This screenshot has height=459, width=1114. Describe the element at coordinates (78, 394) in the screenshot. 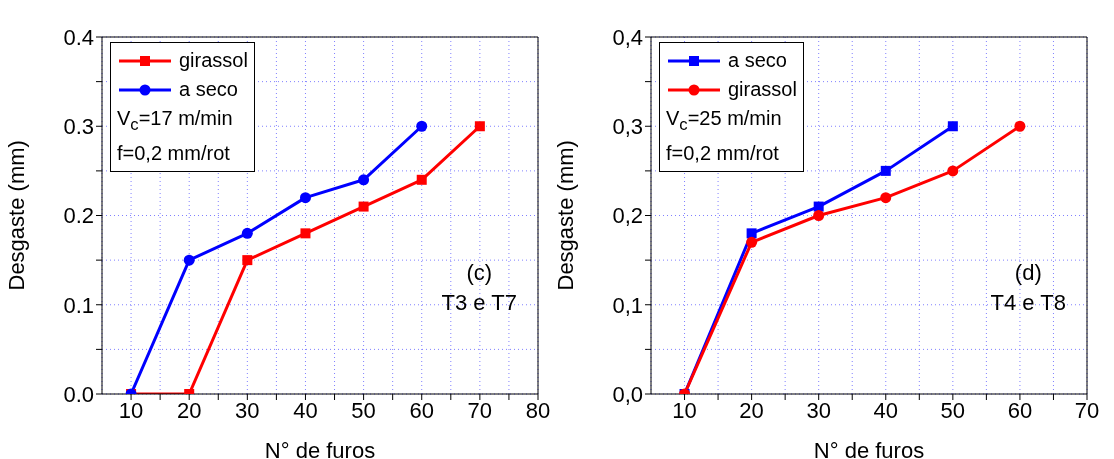

I see `y-tick-label: 0.0` at that location.